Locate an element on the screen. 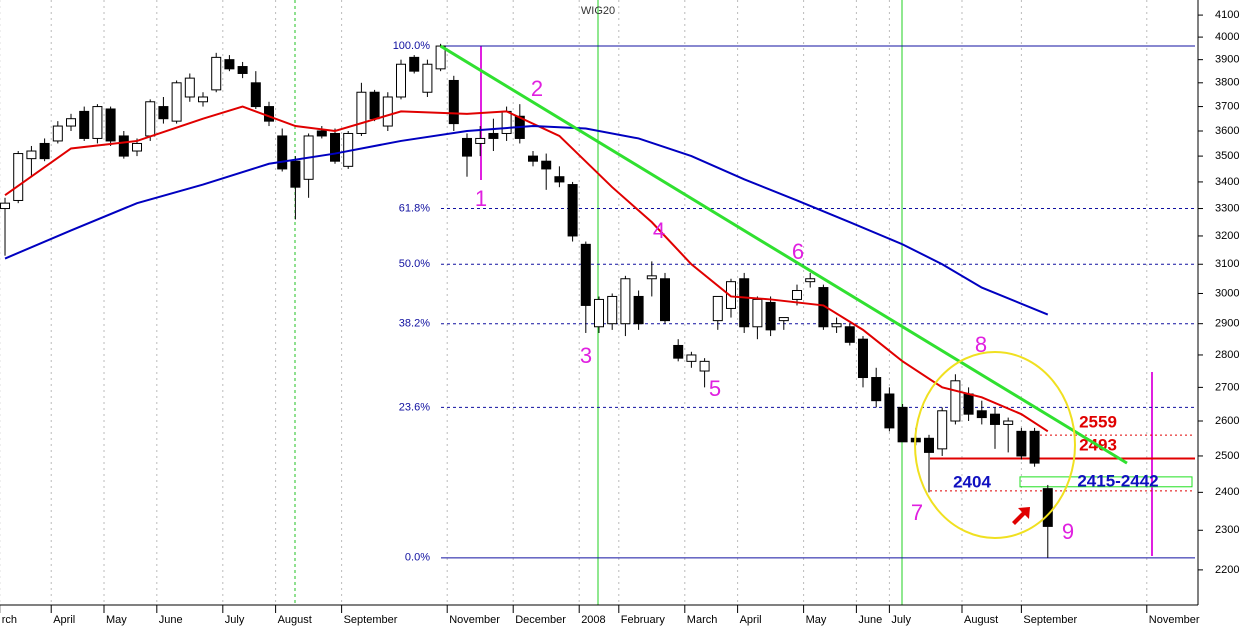  wave-label: 7 is located at coordinates (917, 512).